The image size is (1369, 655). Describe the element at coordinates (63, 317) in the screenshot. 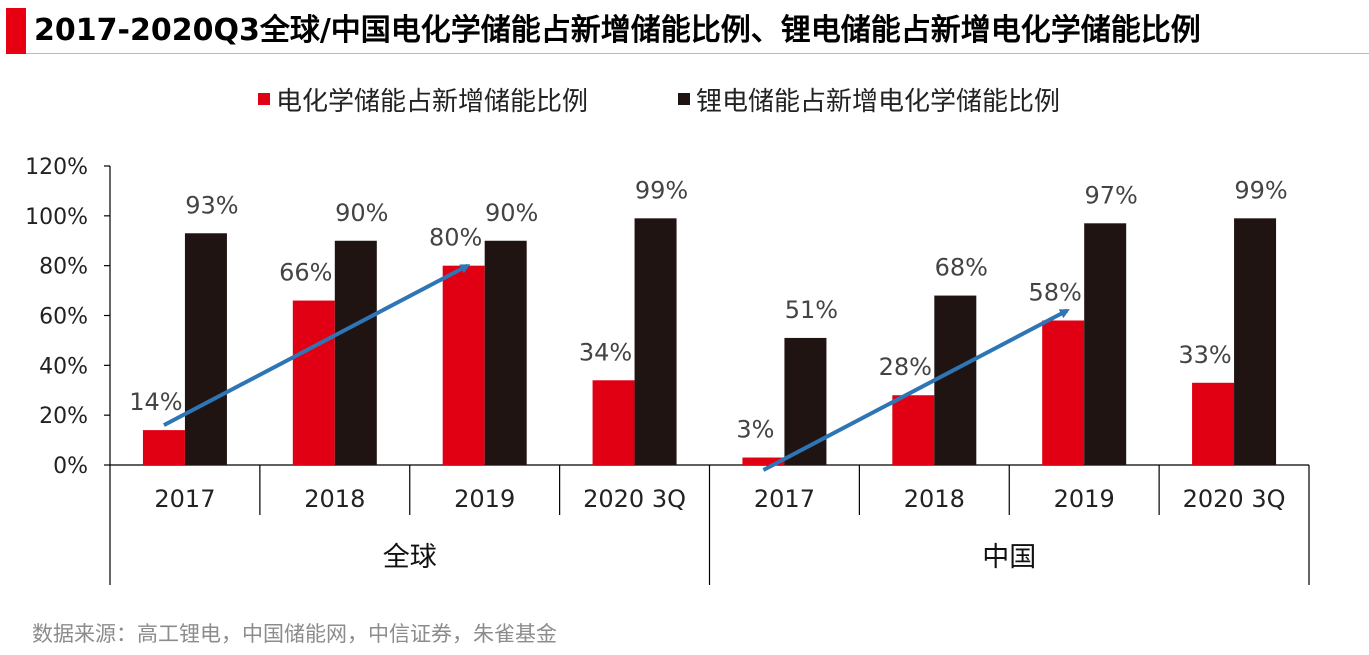

I see `y-tick-label: 60%` at that location.